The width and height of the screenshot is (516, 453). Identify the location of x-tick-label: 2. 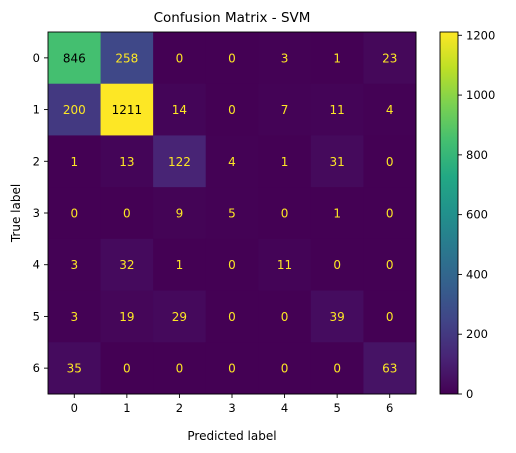
(179, 408).